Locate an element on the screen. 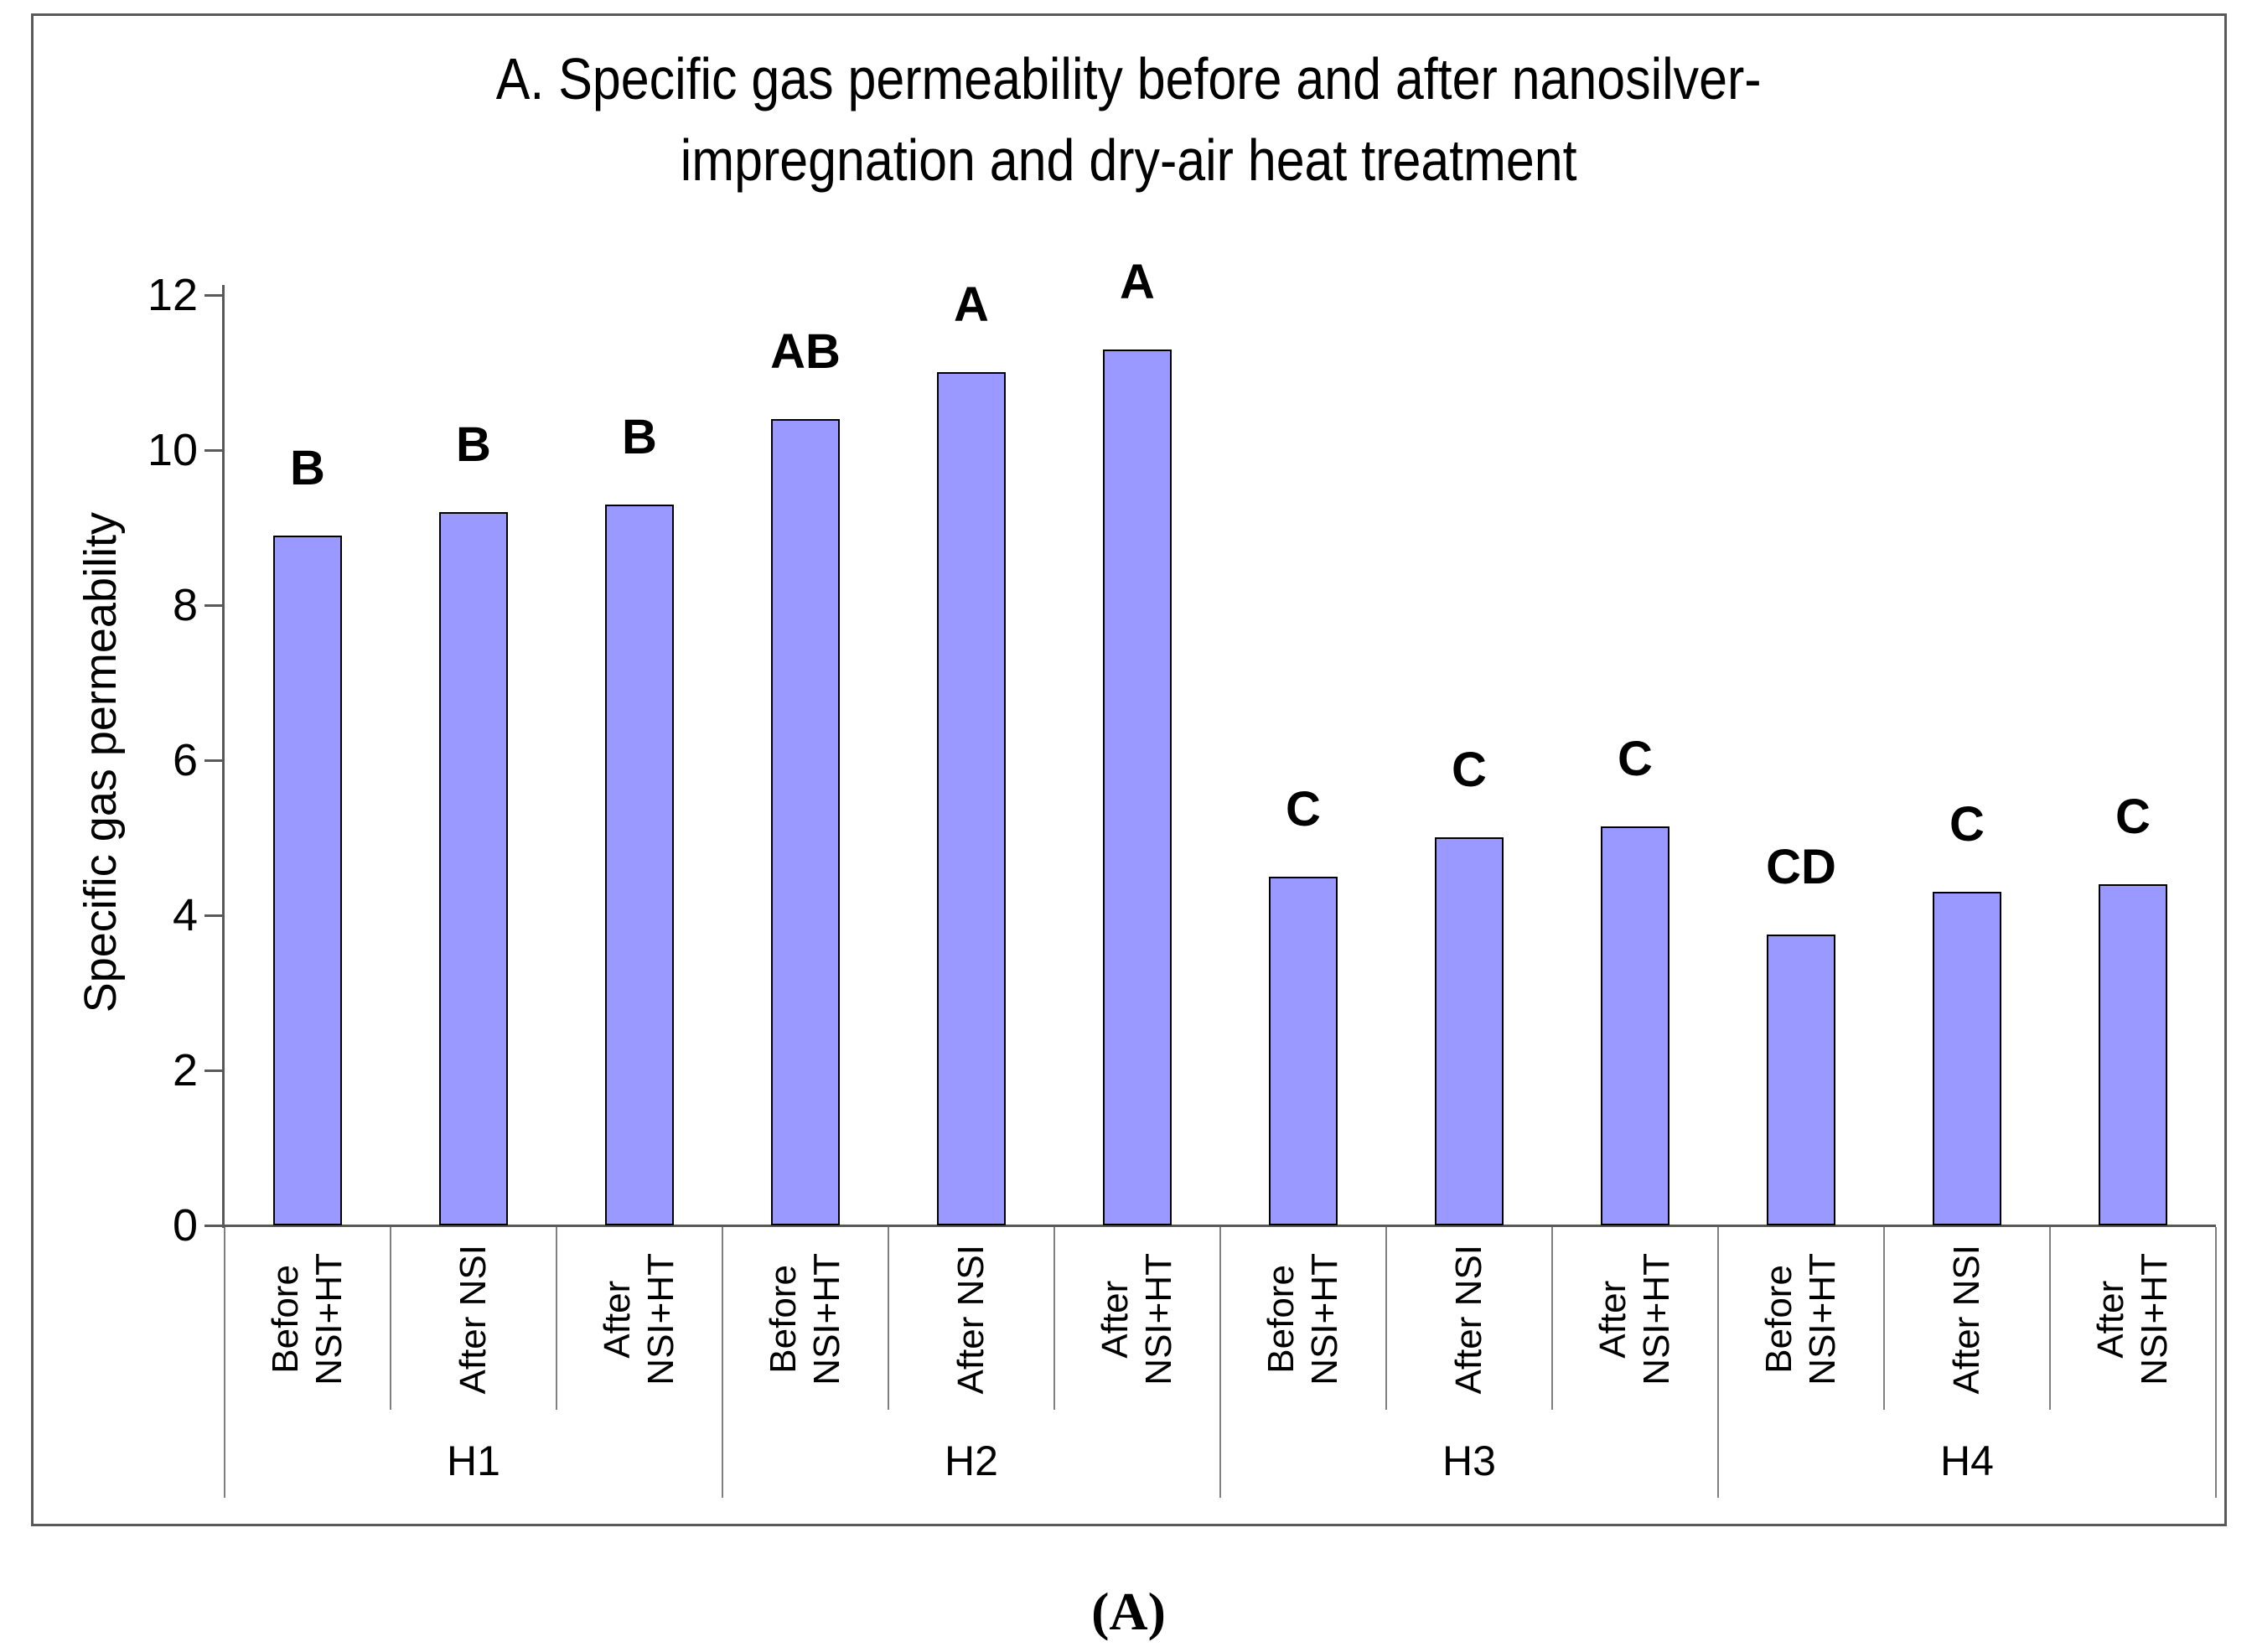  y-tick-label: 2 is located at coordinates (185, 1070).